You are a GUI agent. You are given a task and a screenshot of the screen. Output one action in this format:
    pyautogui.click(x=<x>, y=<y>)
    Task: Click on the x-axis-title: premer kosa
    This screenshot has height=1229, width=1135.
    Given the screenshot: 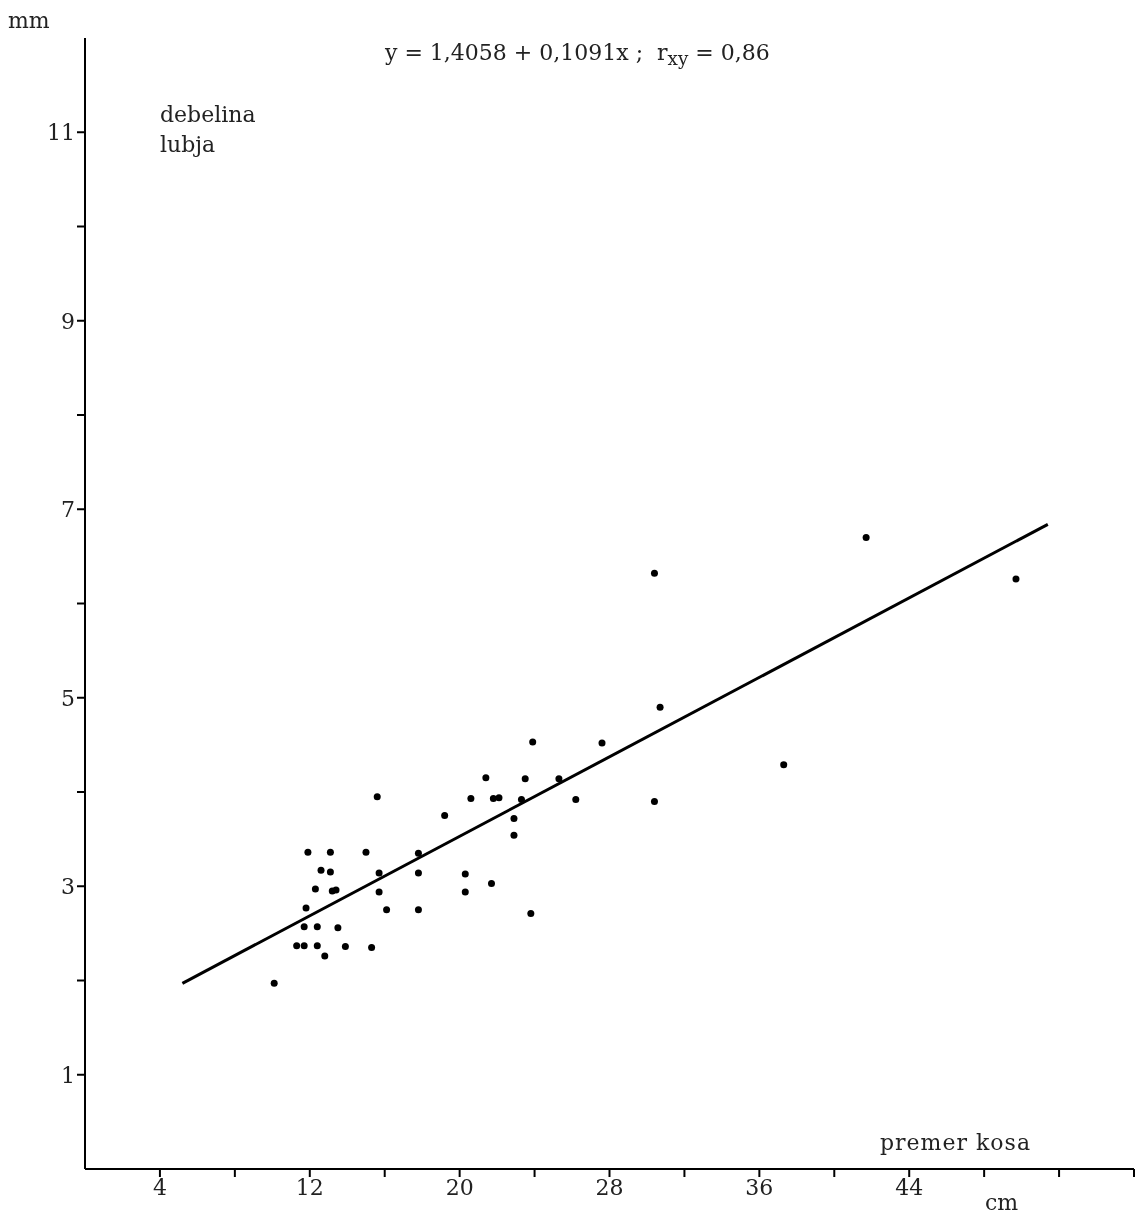 What is the action you would take?
    pyautogui.click(x=955, y=1142)
    